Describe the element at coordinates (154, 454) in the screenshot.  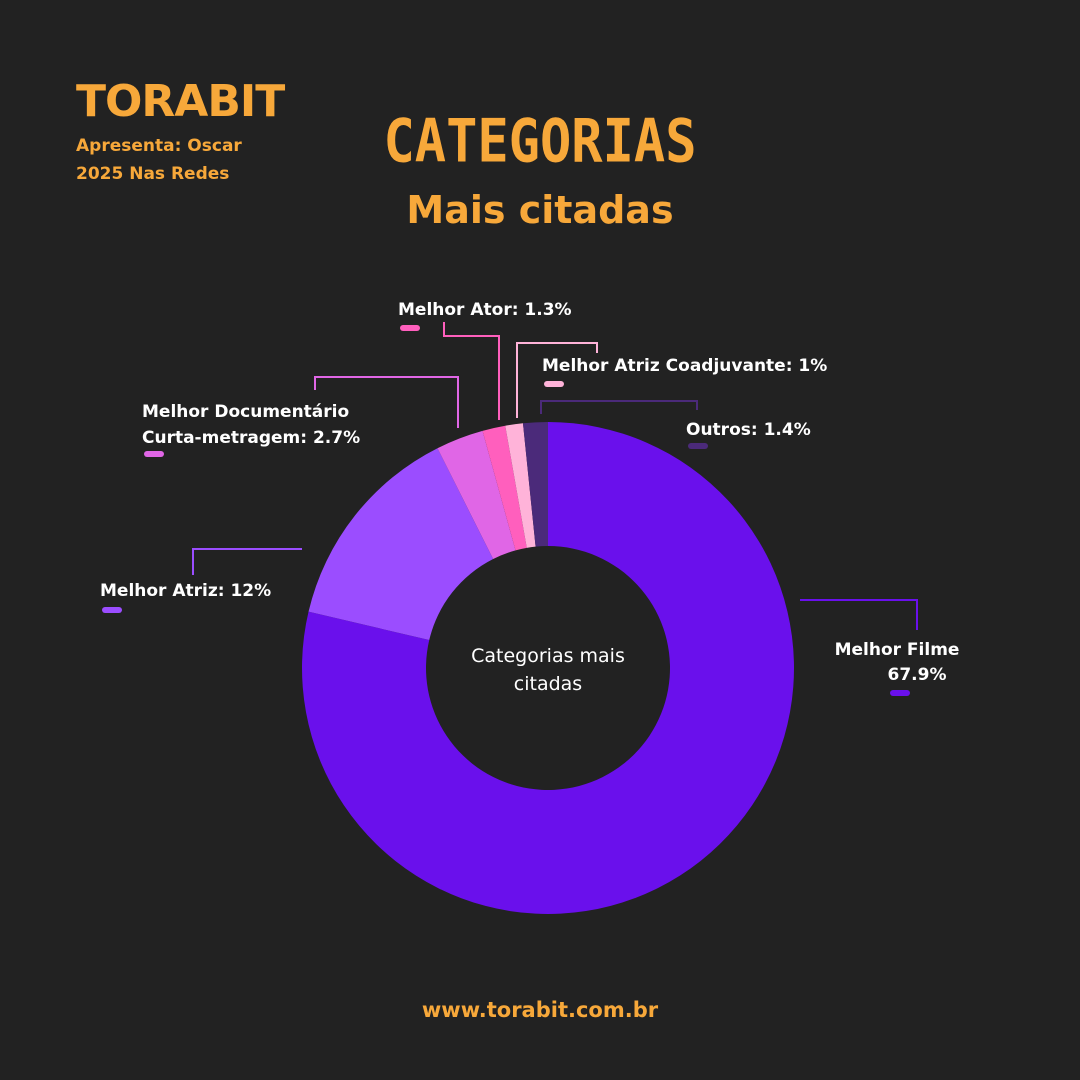
I see `legend-swatch-melhor-documentario-curta-metragem` at that location.